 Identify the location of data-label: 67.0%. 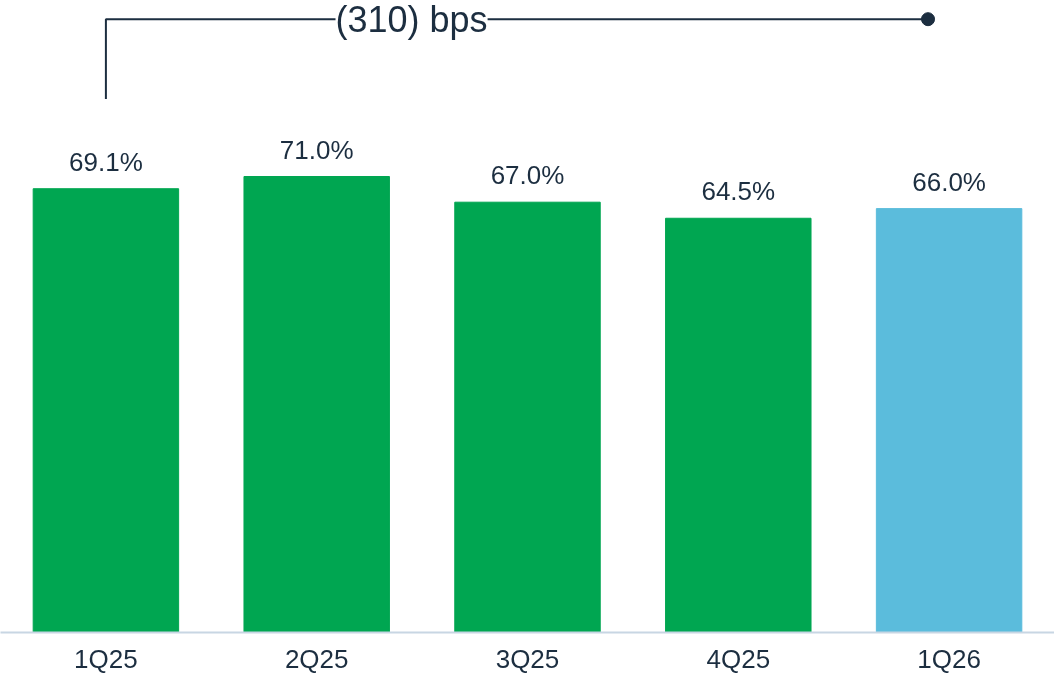
(527, 175).